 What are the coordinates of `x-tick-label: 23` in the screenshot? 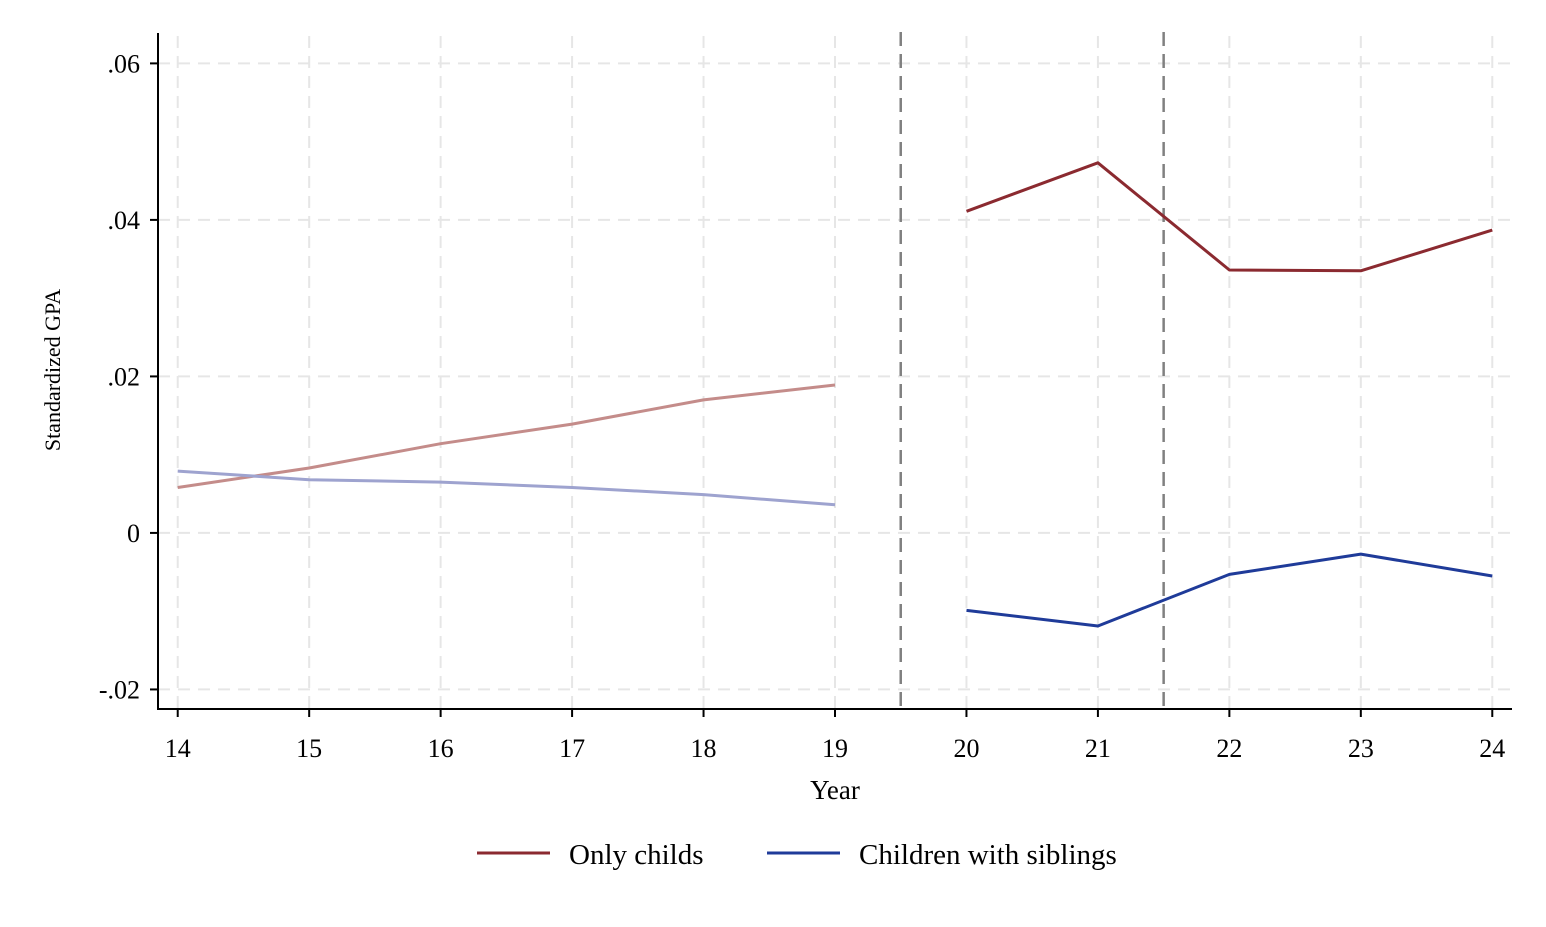 It's located at (1361, 748).